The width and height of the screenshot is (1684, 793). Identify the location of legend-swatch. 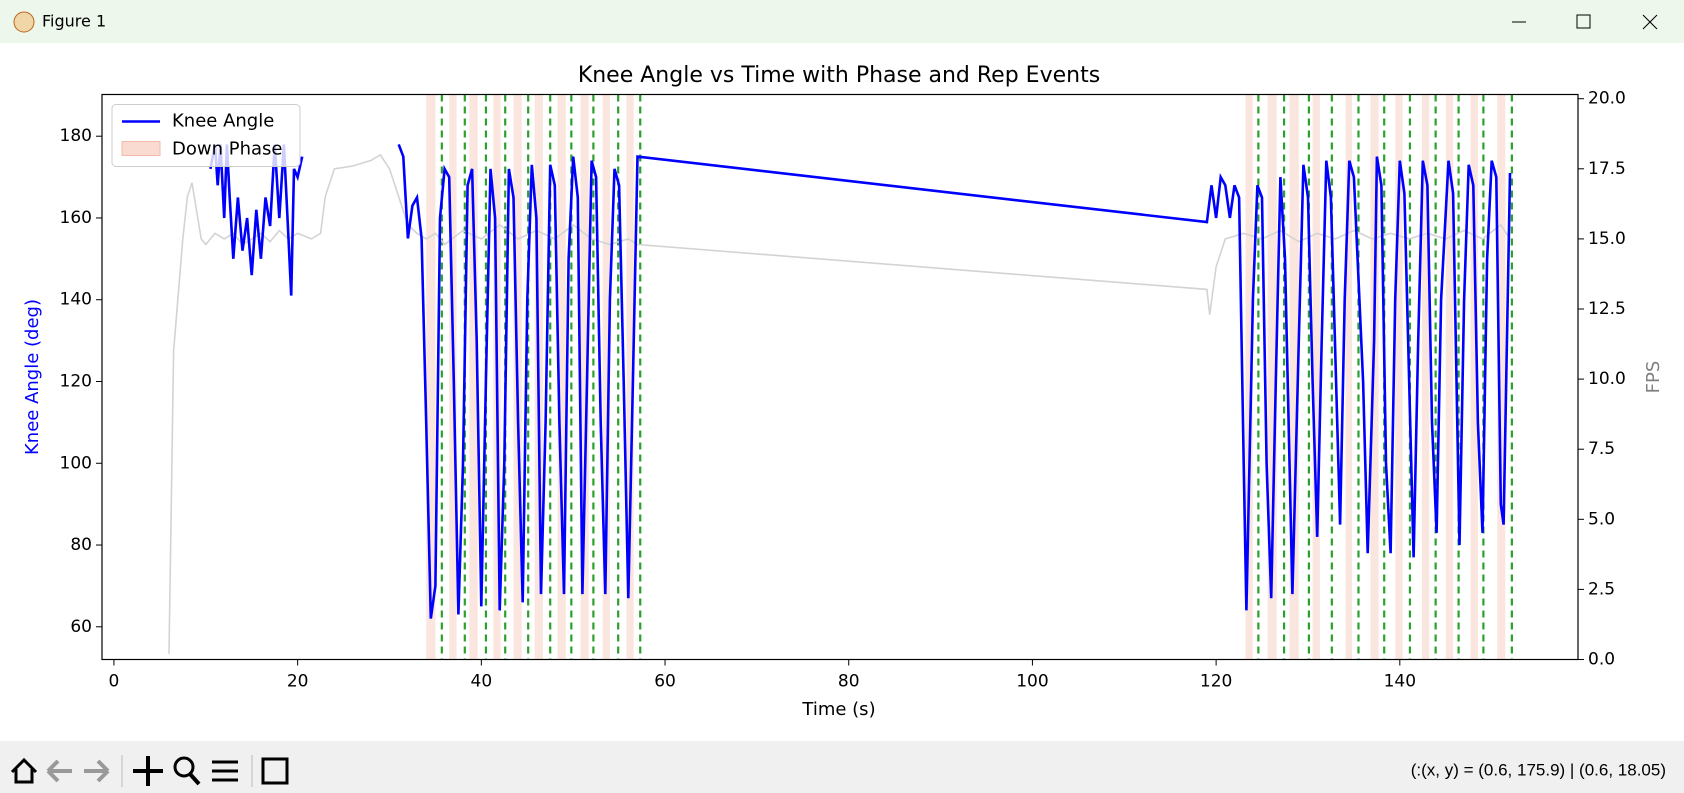
(141, 148).